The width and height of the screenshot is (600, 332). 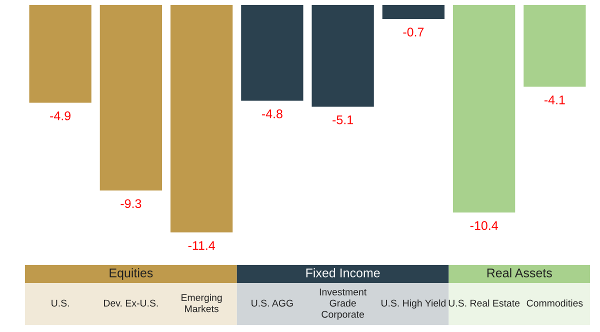 What do you see at coordinates (413, 304) in the screenshot?
I see `x-tick-label: U.S. High Yield` at bounding box center [413, 304].